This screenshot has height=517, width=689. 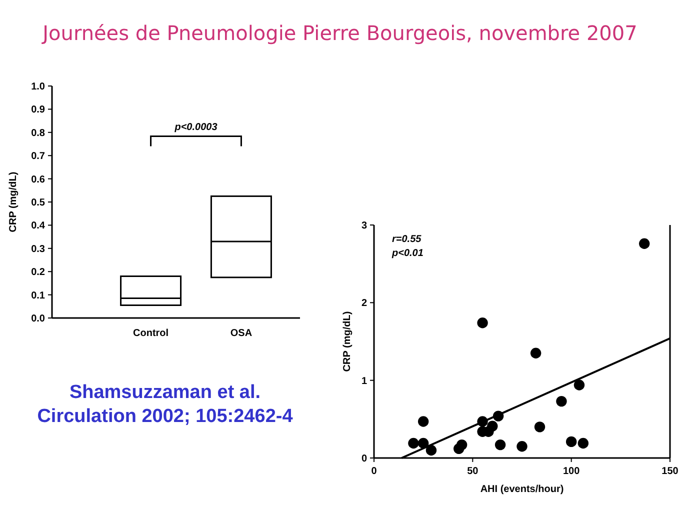 What do you see at coordinates (38, 296) in the screenshot?
I see `y-tick-label: 0.1` at bounding box center [38, 296].